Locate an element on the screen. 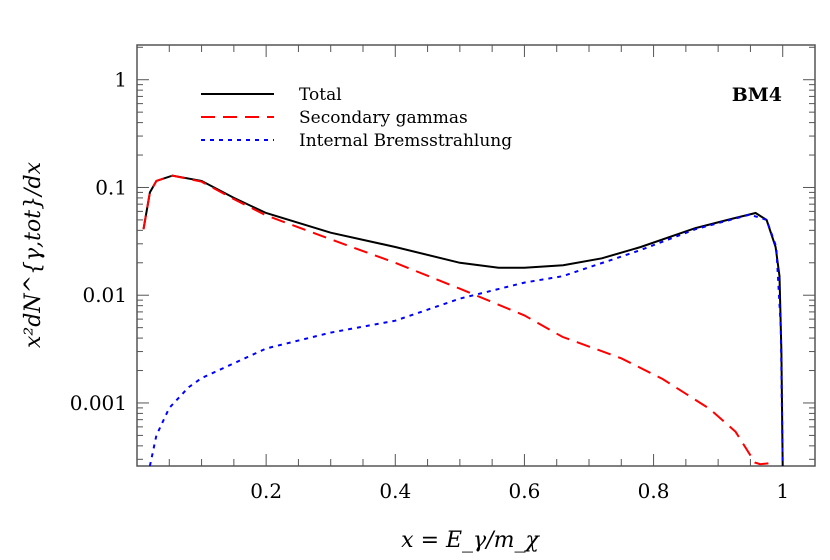 Image resolution: width=830 pixels, height=560 pixels. x-tick-label: 0.8 is located at coordinates (654, 491).